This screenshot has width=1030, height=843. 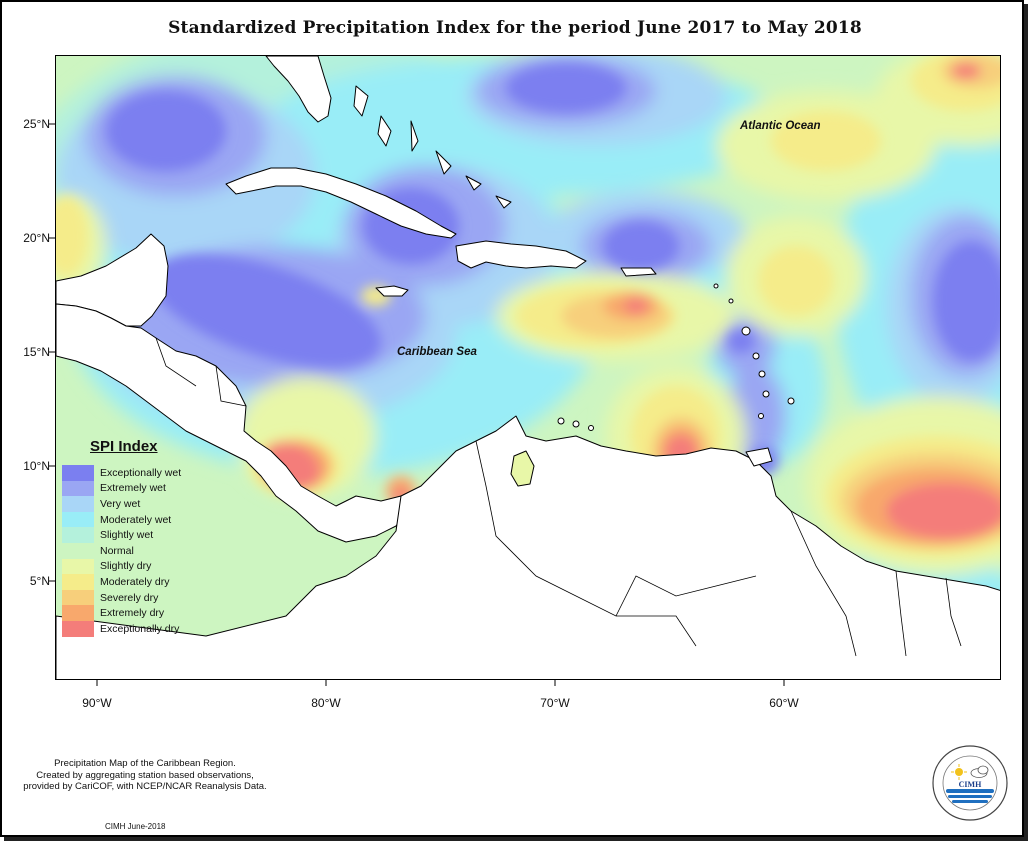 I want to click on lat-label-10n: 10°N, so click(x=36, y=466).